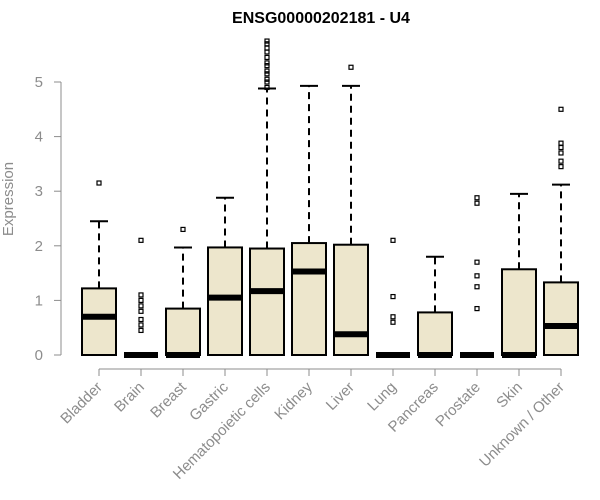 This screenshot has width=600, height=500. What do you see at coordinates (39, 82) in the screenshot?
I see `y-tick-label: 5` at bounding box center [39, 82].